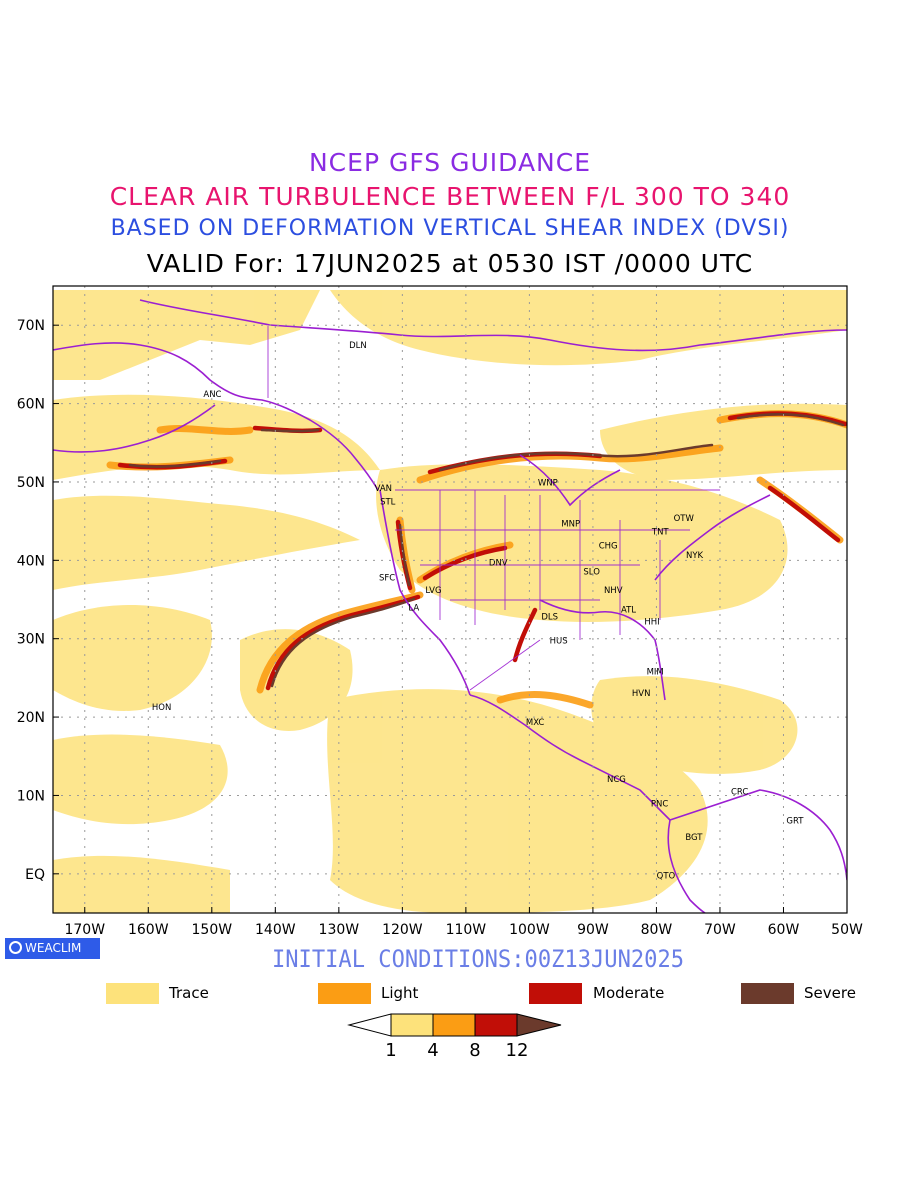 This screenshot has height=1200, width=900. Describe the element at coordinates (413, 608) in the screenshot. I see `city-label: LA` at that location.